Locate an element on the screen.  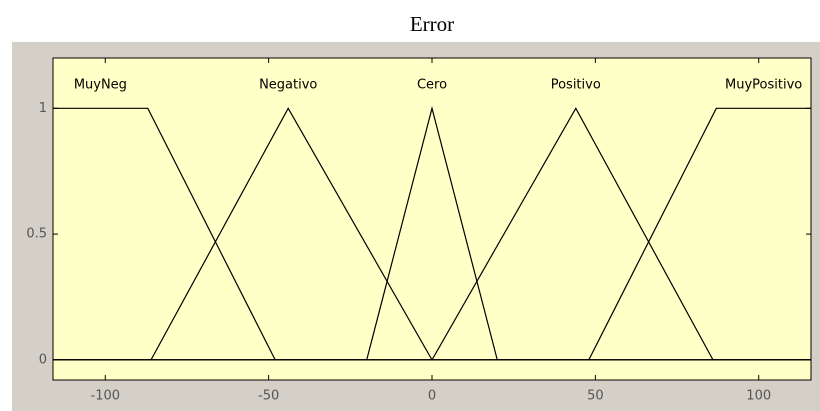
x-tick-label: 50 is located at coordinates (595, 396).